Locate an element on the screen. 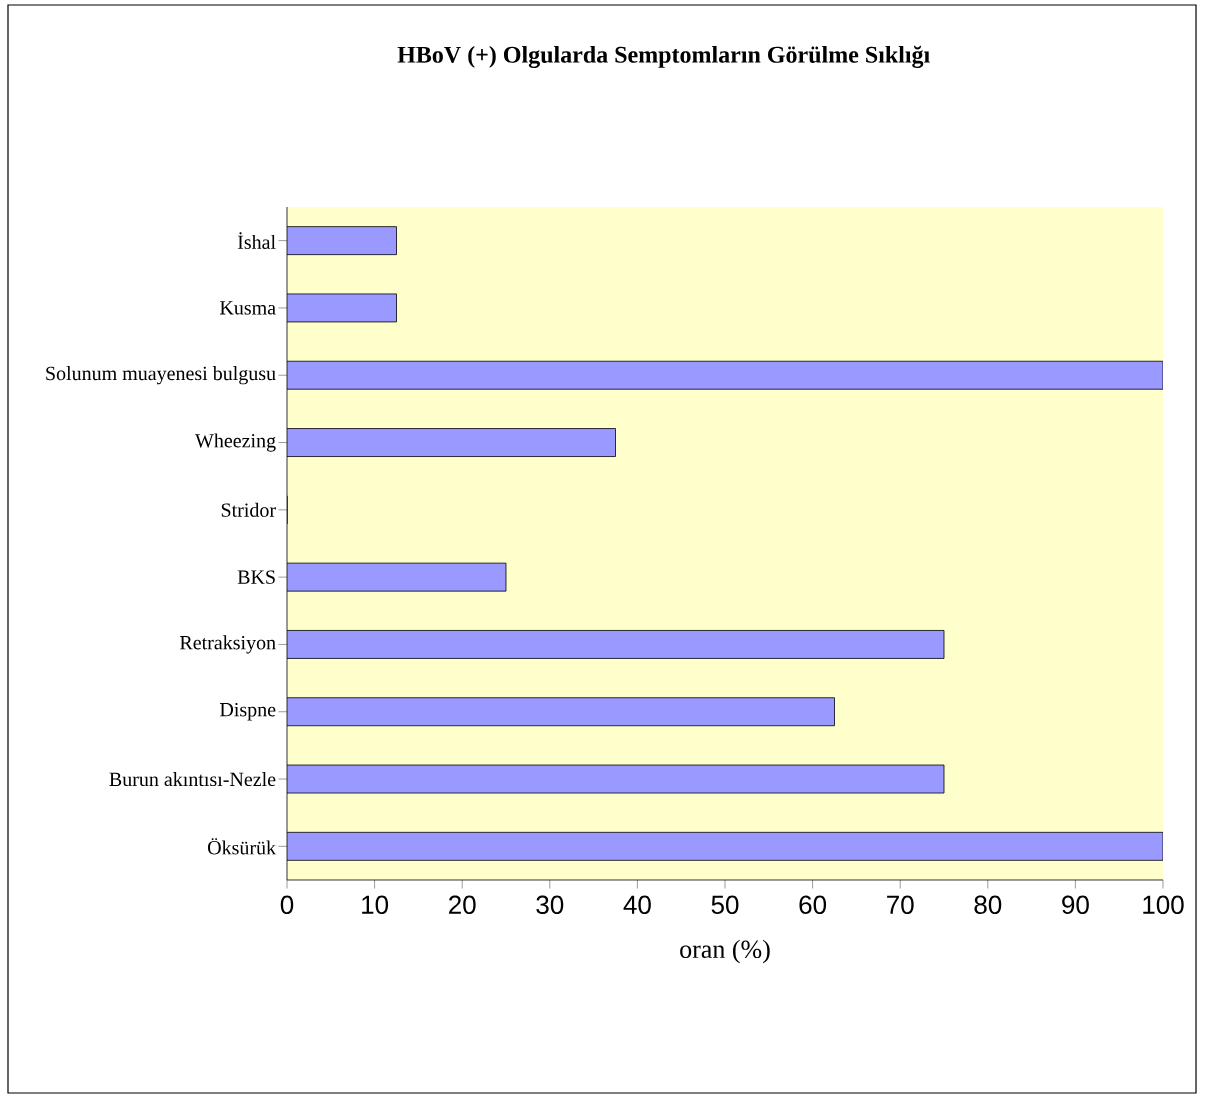 This screenshot has width=1221, height=1095. x-tick-label: 0 is located at coordinates (287, 904).